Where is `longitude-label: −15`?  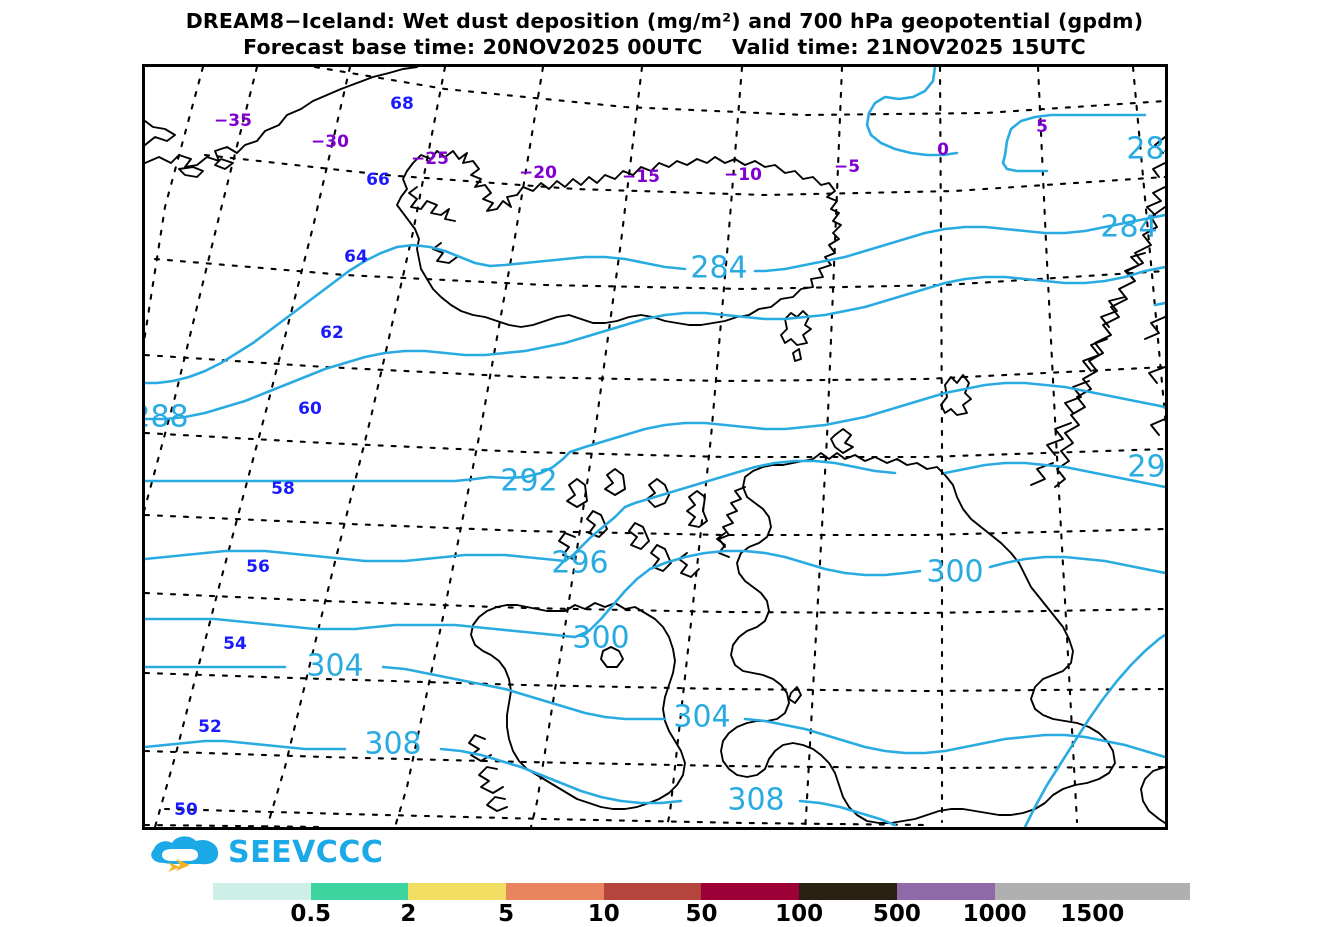 longitude-label: −15 is located at coordinates (641, 177).